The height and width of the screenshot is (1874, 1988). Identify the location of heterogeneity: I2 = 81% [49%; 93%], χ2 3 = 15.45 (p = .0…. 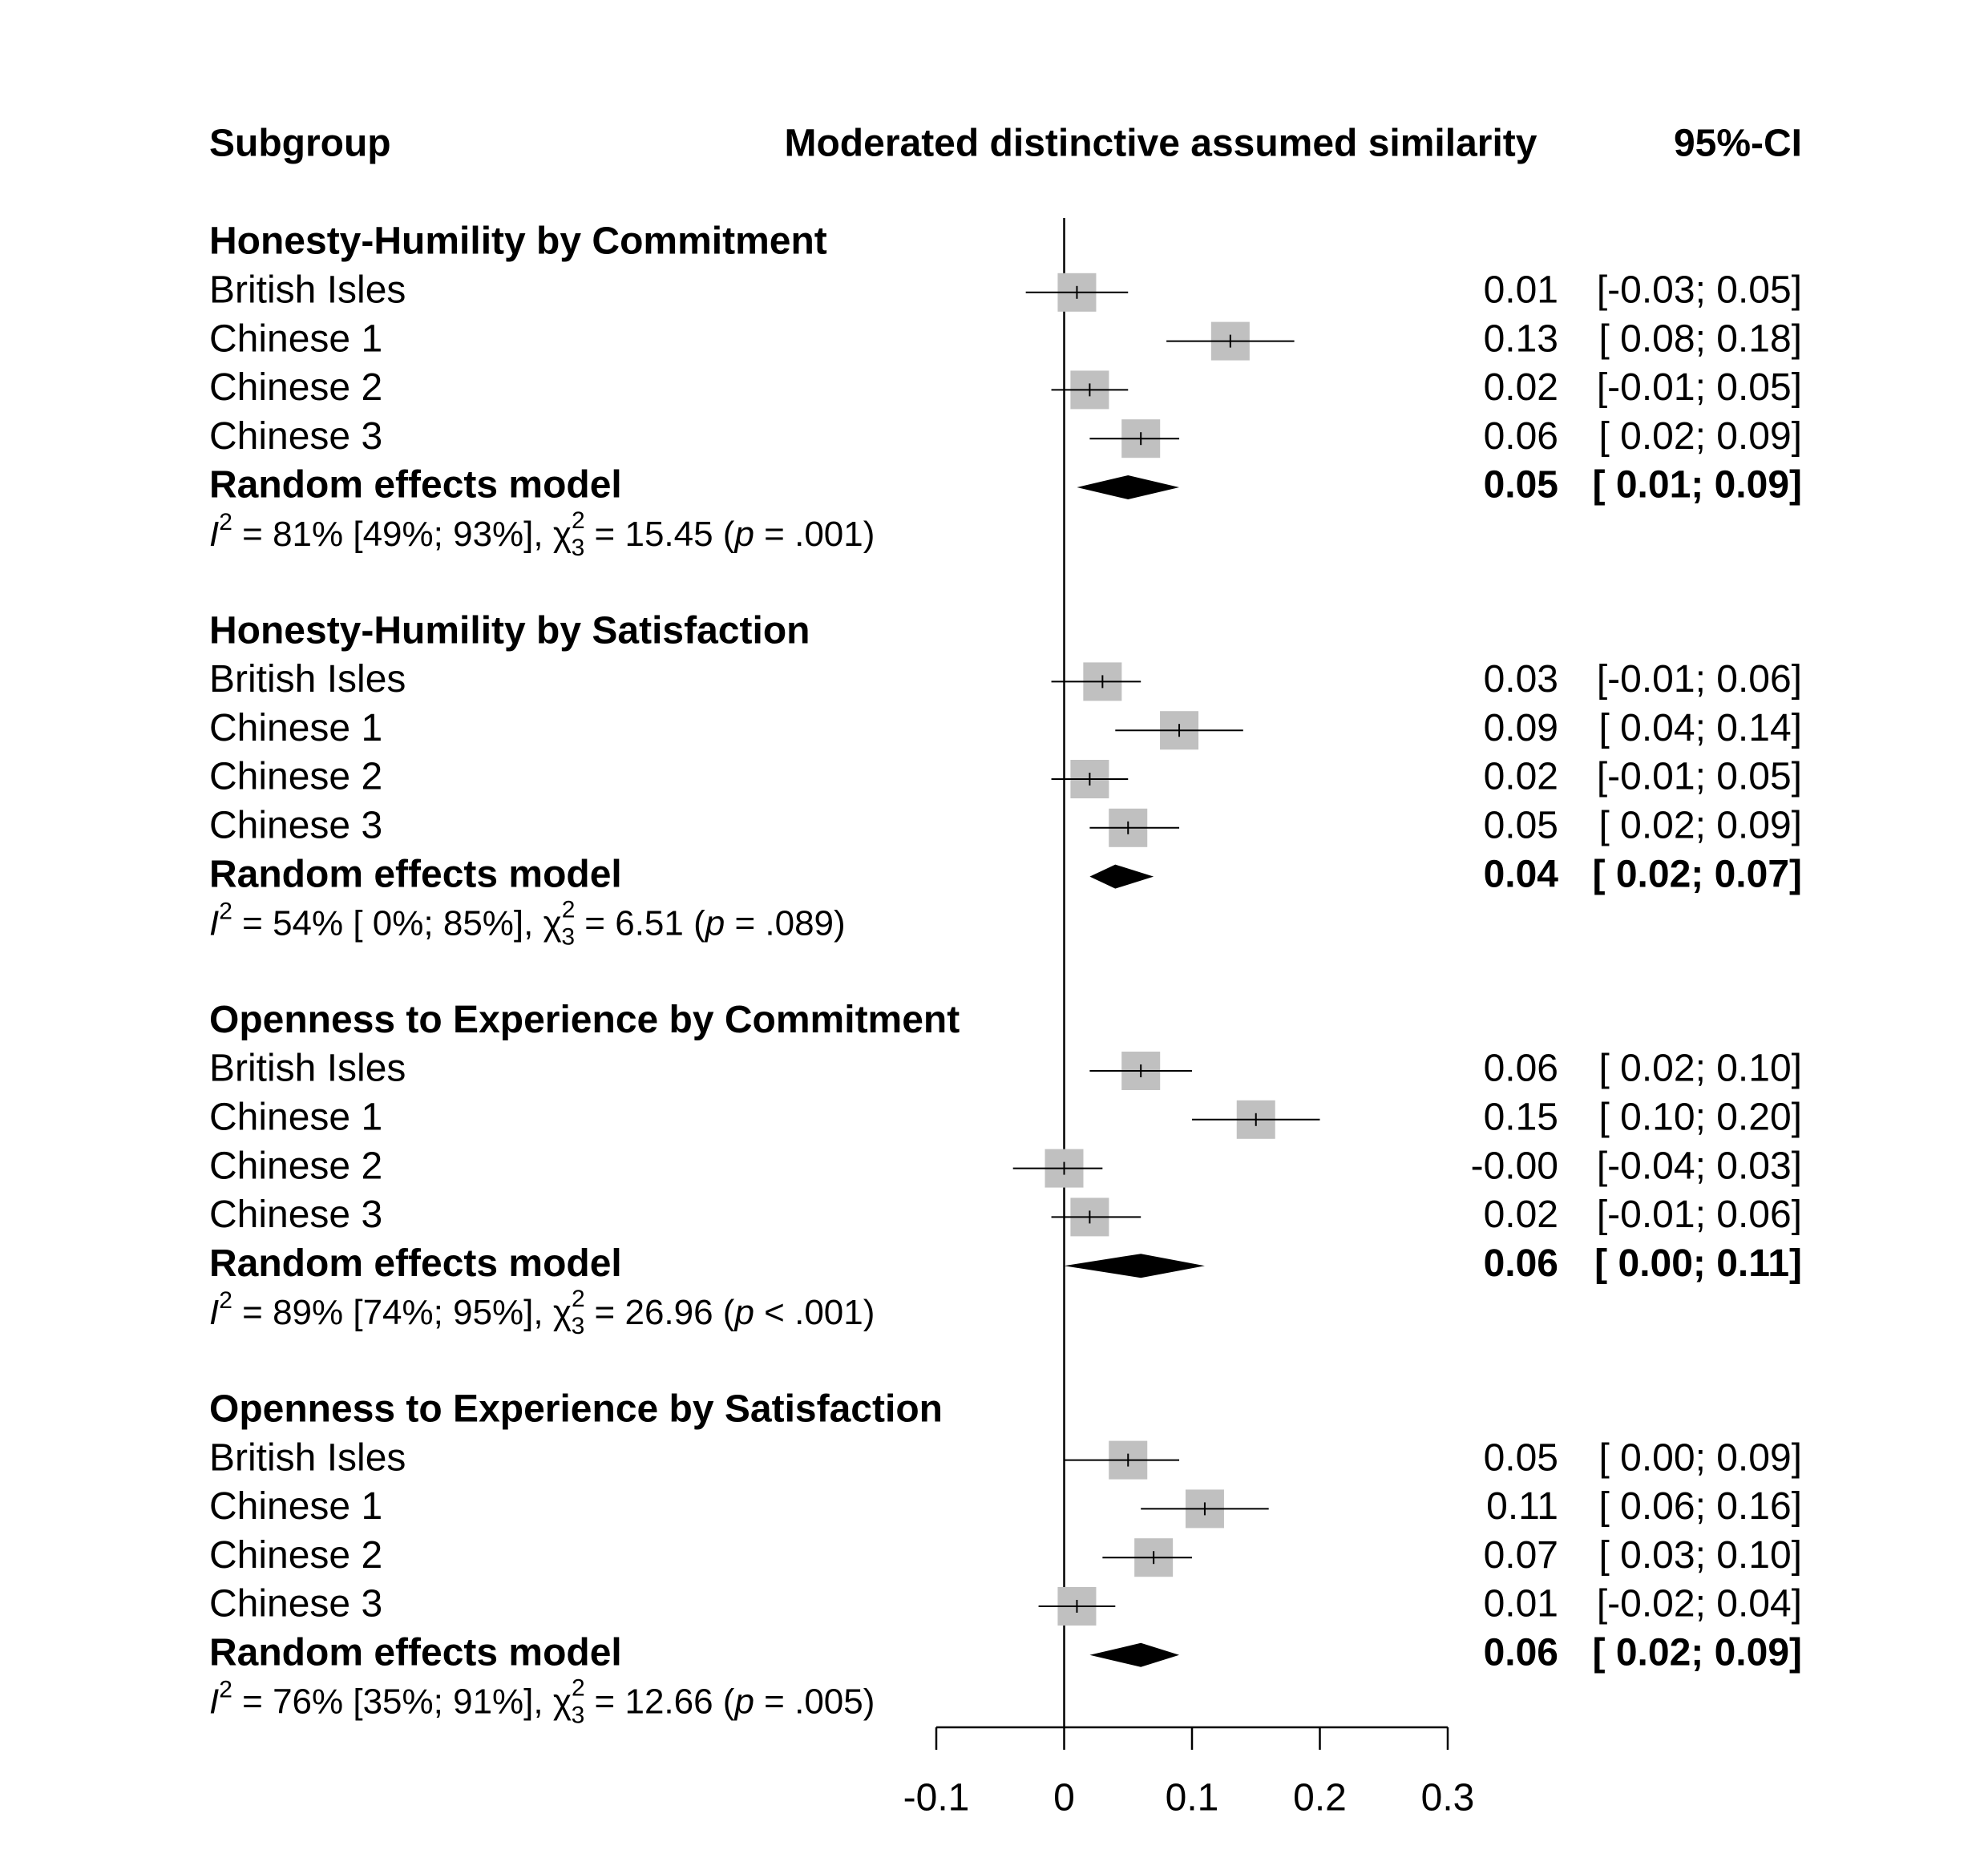
(542, 534).